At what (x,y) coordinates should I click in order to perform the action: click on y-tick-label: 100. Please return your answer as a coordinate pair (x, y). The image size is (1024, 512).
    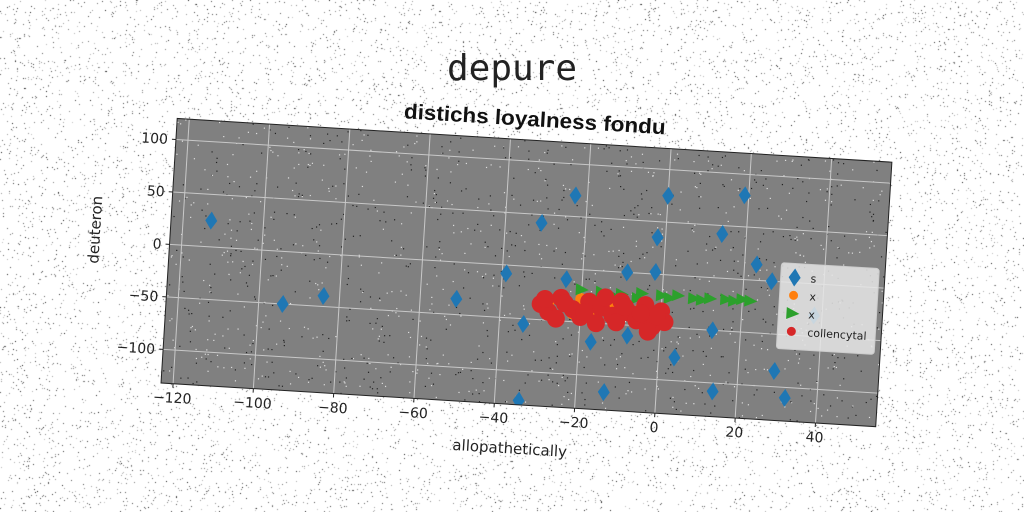
    Looking at the image, I should click on (155, 139).